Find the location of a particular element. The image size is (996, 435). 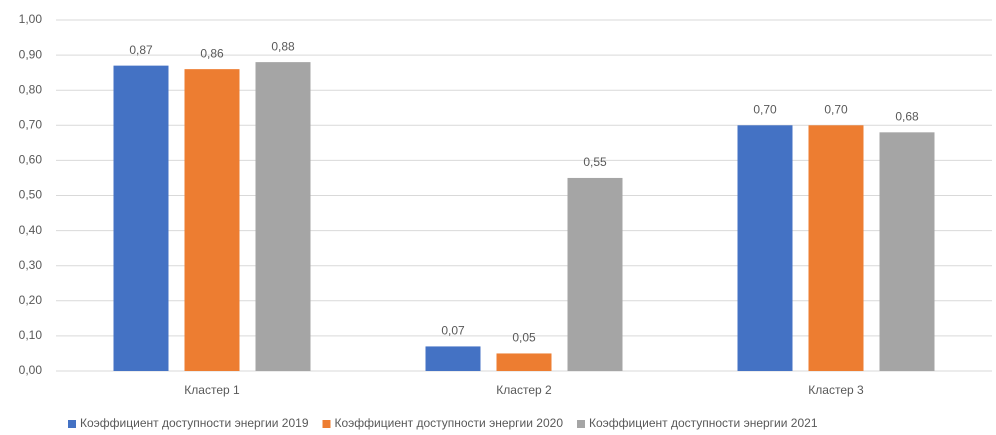

y-tick-label: 0,20 is located at coordinates (31, 300).